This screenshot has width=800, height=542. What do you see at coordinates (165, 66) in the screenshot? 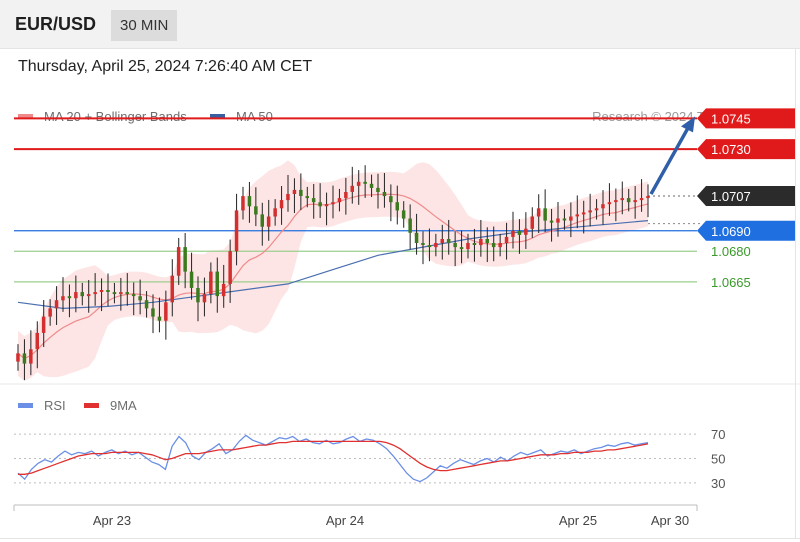
I see `timestamp: Thursday, April 25, 2024 7:26:40 AM CET` at bounding box center [165, 66].